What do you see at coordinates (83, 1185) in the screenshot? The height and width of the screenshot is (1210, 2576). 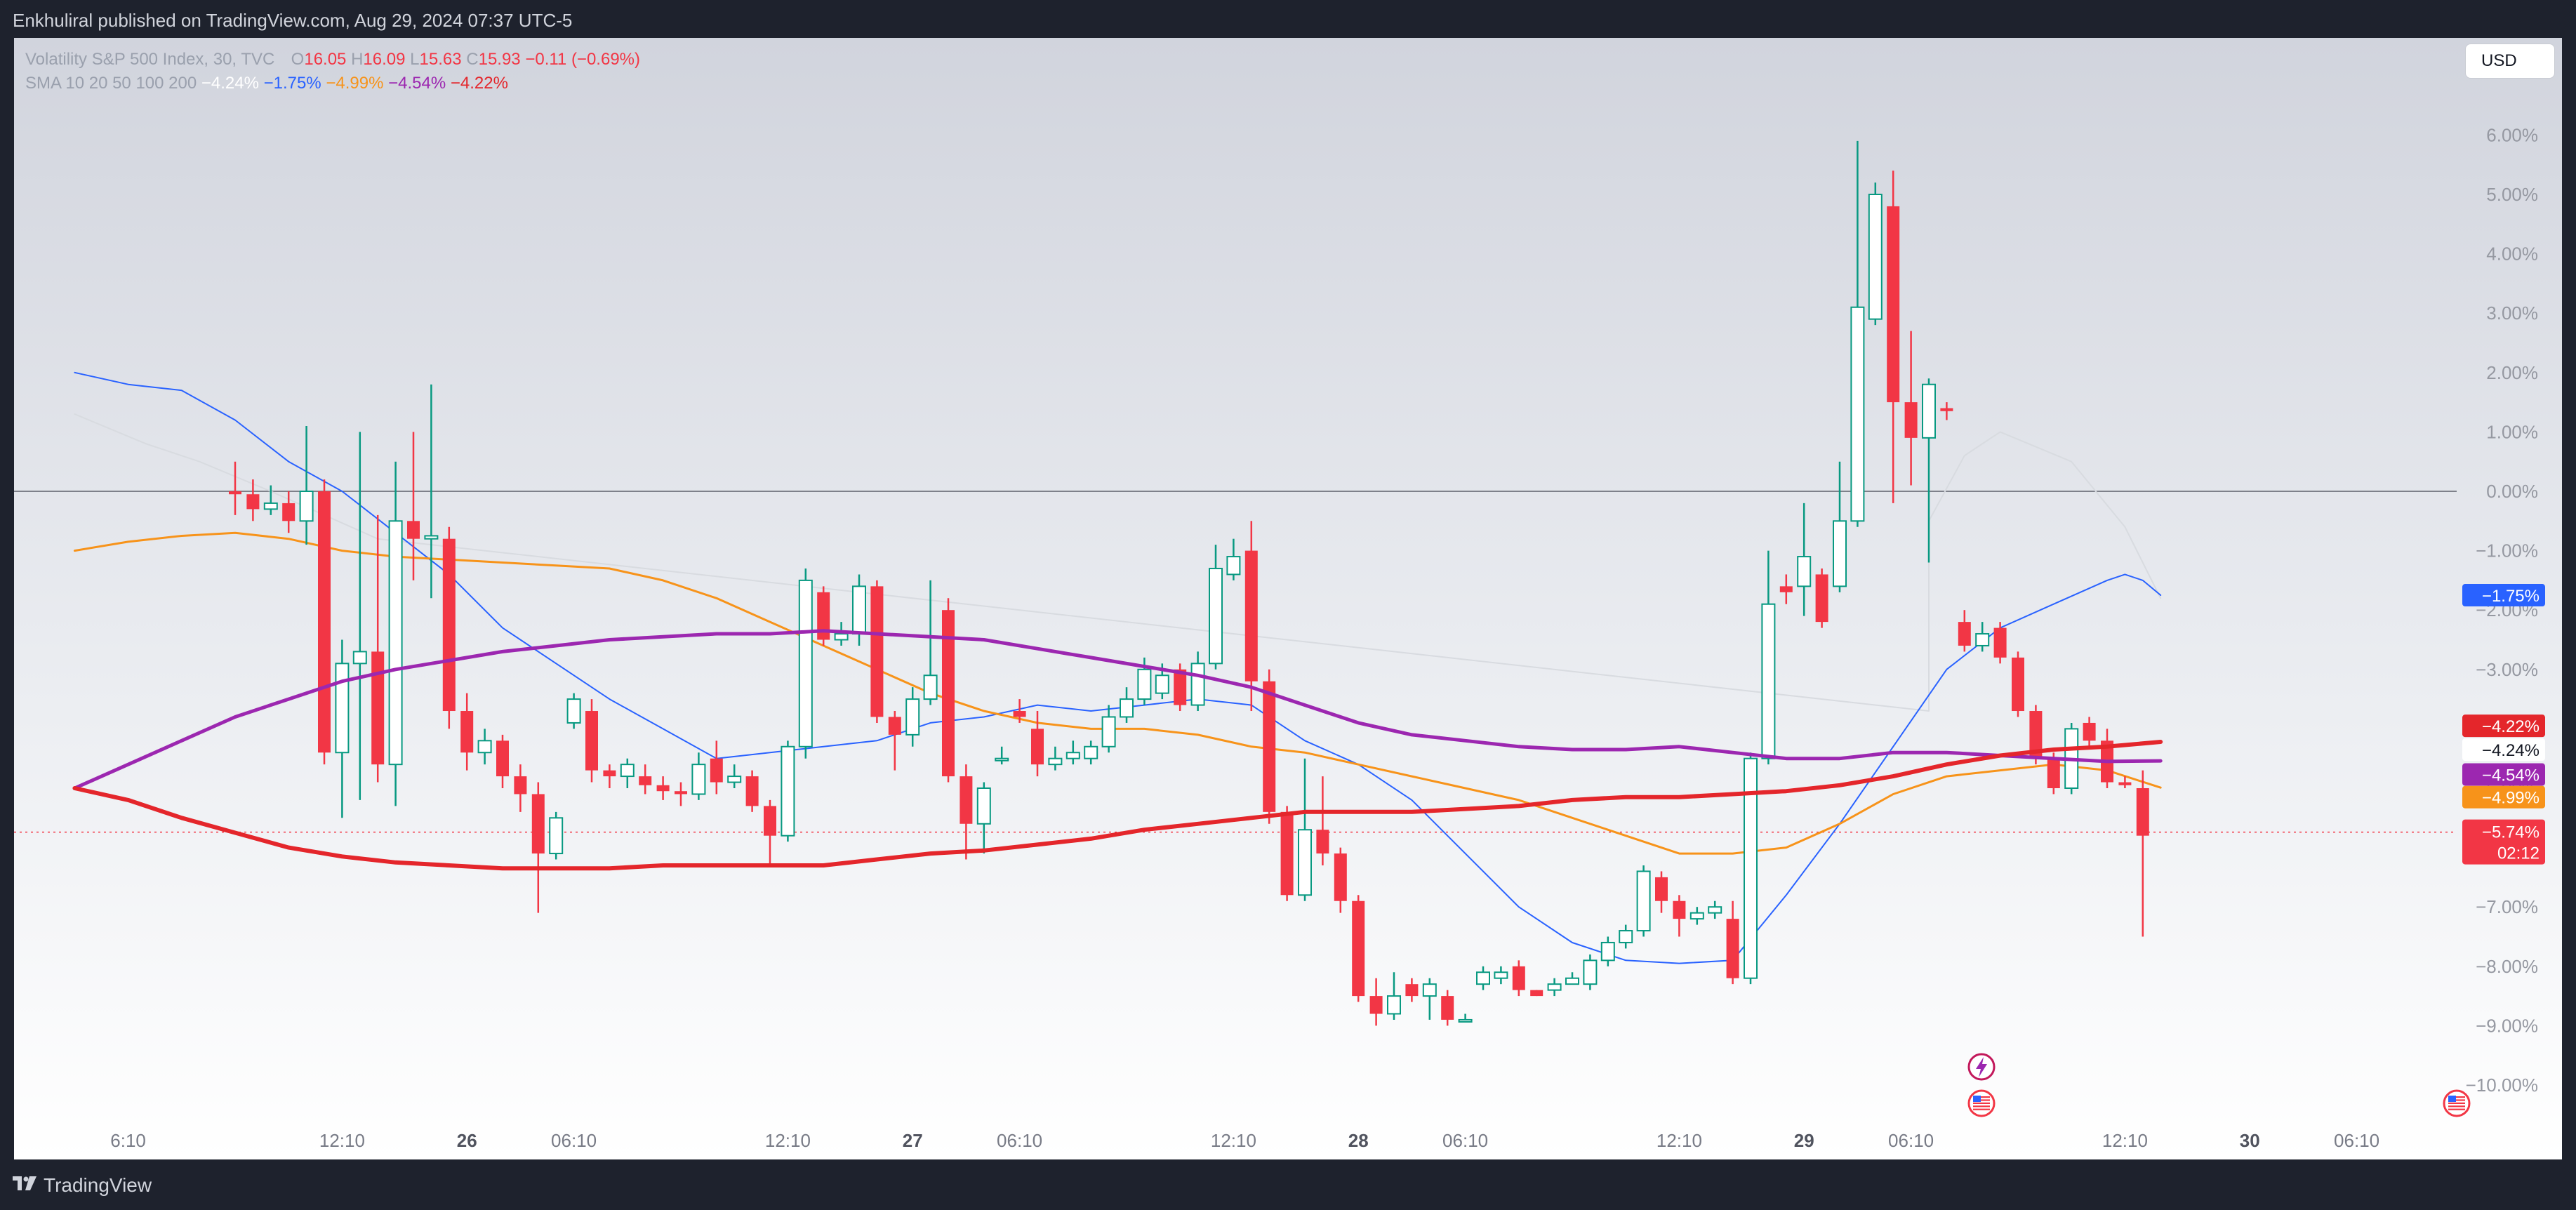 I see `tradingview-logo: TradingView` at bounding box center [83, 1185].